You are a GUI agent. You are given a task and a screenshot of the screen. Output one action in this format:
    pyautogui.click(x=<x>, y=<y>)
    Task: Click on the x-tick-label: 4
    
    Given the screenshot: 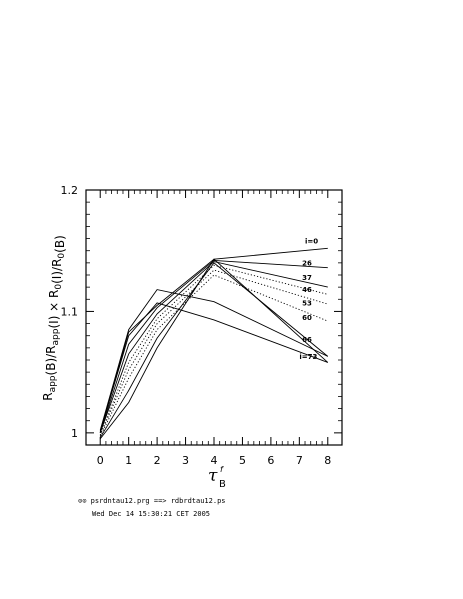 What is the action you would take?
    pyautogui.click(x=214, y=460)
    